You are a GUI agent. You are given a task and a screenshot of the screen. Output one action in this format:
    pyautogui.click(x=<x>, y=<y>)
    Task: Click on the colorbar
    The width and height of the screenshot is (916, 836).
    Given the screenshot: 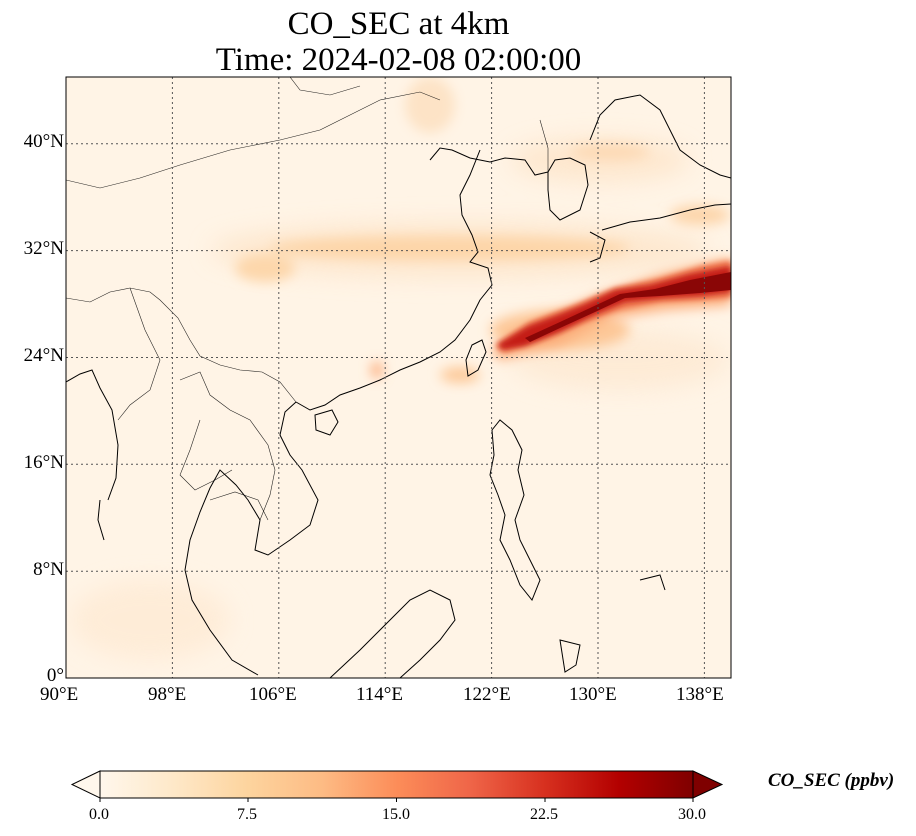 What is the action you would take?
    pyautogui.click(x=397, y=786)
    